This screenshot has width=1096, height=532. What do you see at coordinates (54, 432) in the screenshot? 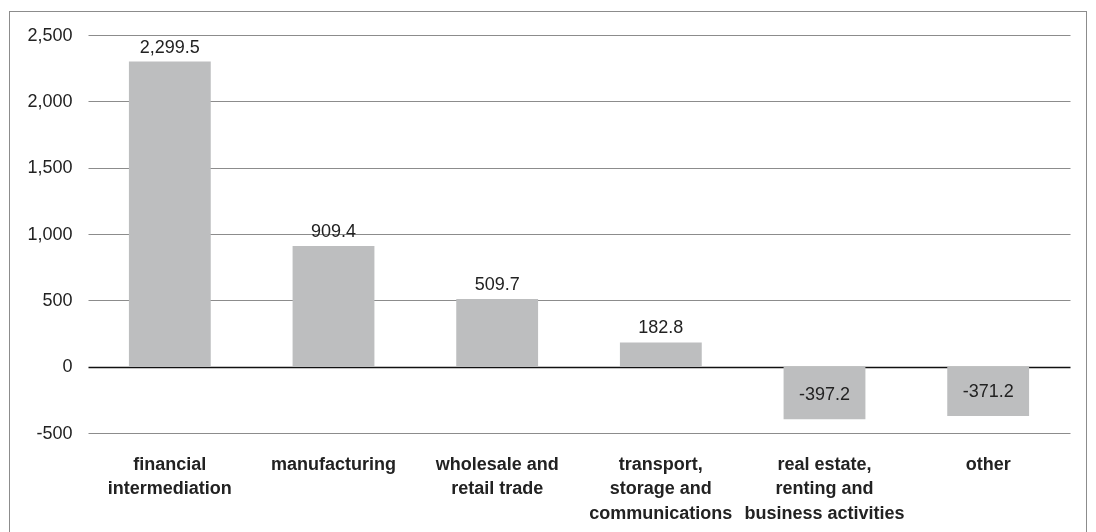
I see `y-tick-label: -500` at bounding box center [54, 432].